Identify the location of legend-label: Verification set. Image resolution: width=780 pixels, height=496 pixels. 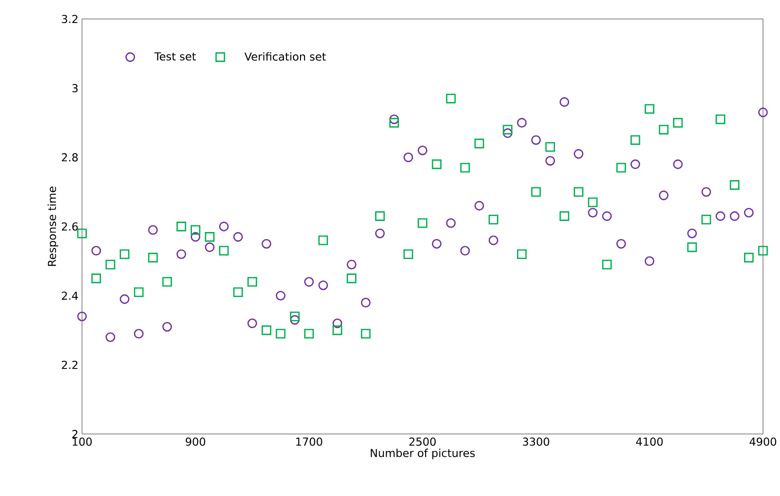
(285, 56).